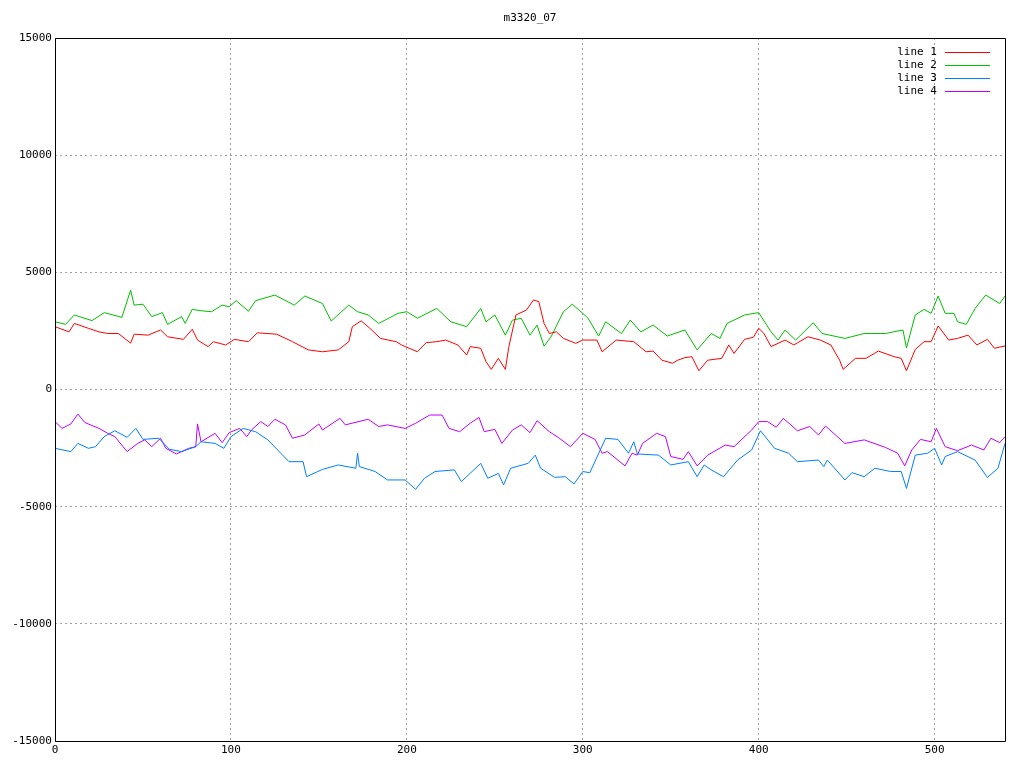 Image resolution: width=1024 pixels, height=768 pixels. What do you see at coordinates (38, 272) in the screenshot?
I see `y-tick-label: 5000` at bounding box center [38, 272].